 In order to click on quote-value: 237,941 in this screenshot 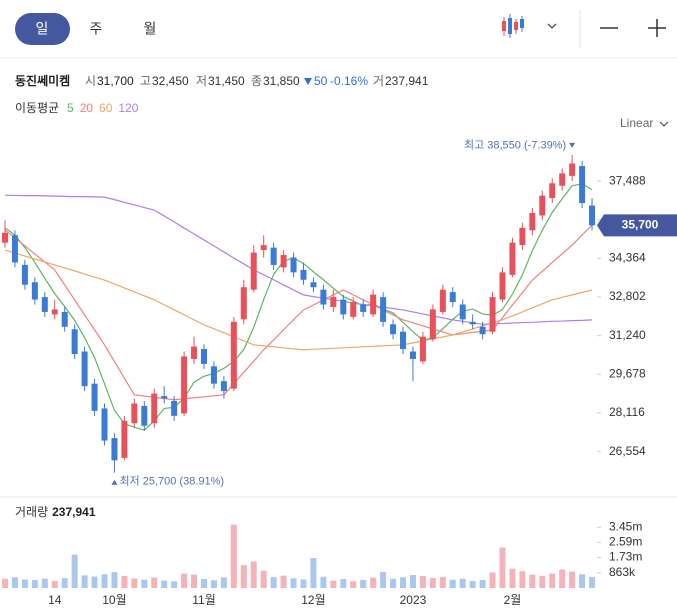, I will do `click(407, 81)`.